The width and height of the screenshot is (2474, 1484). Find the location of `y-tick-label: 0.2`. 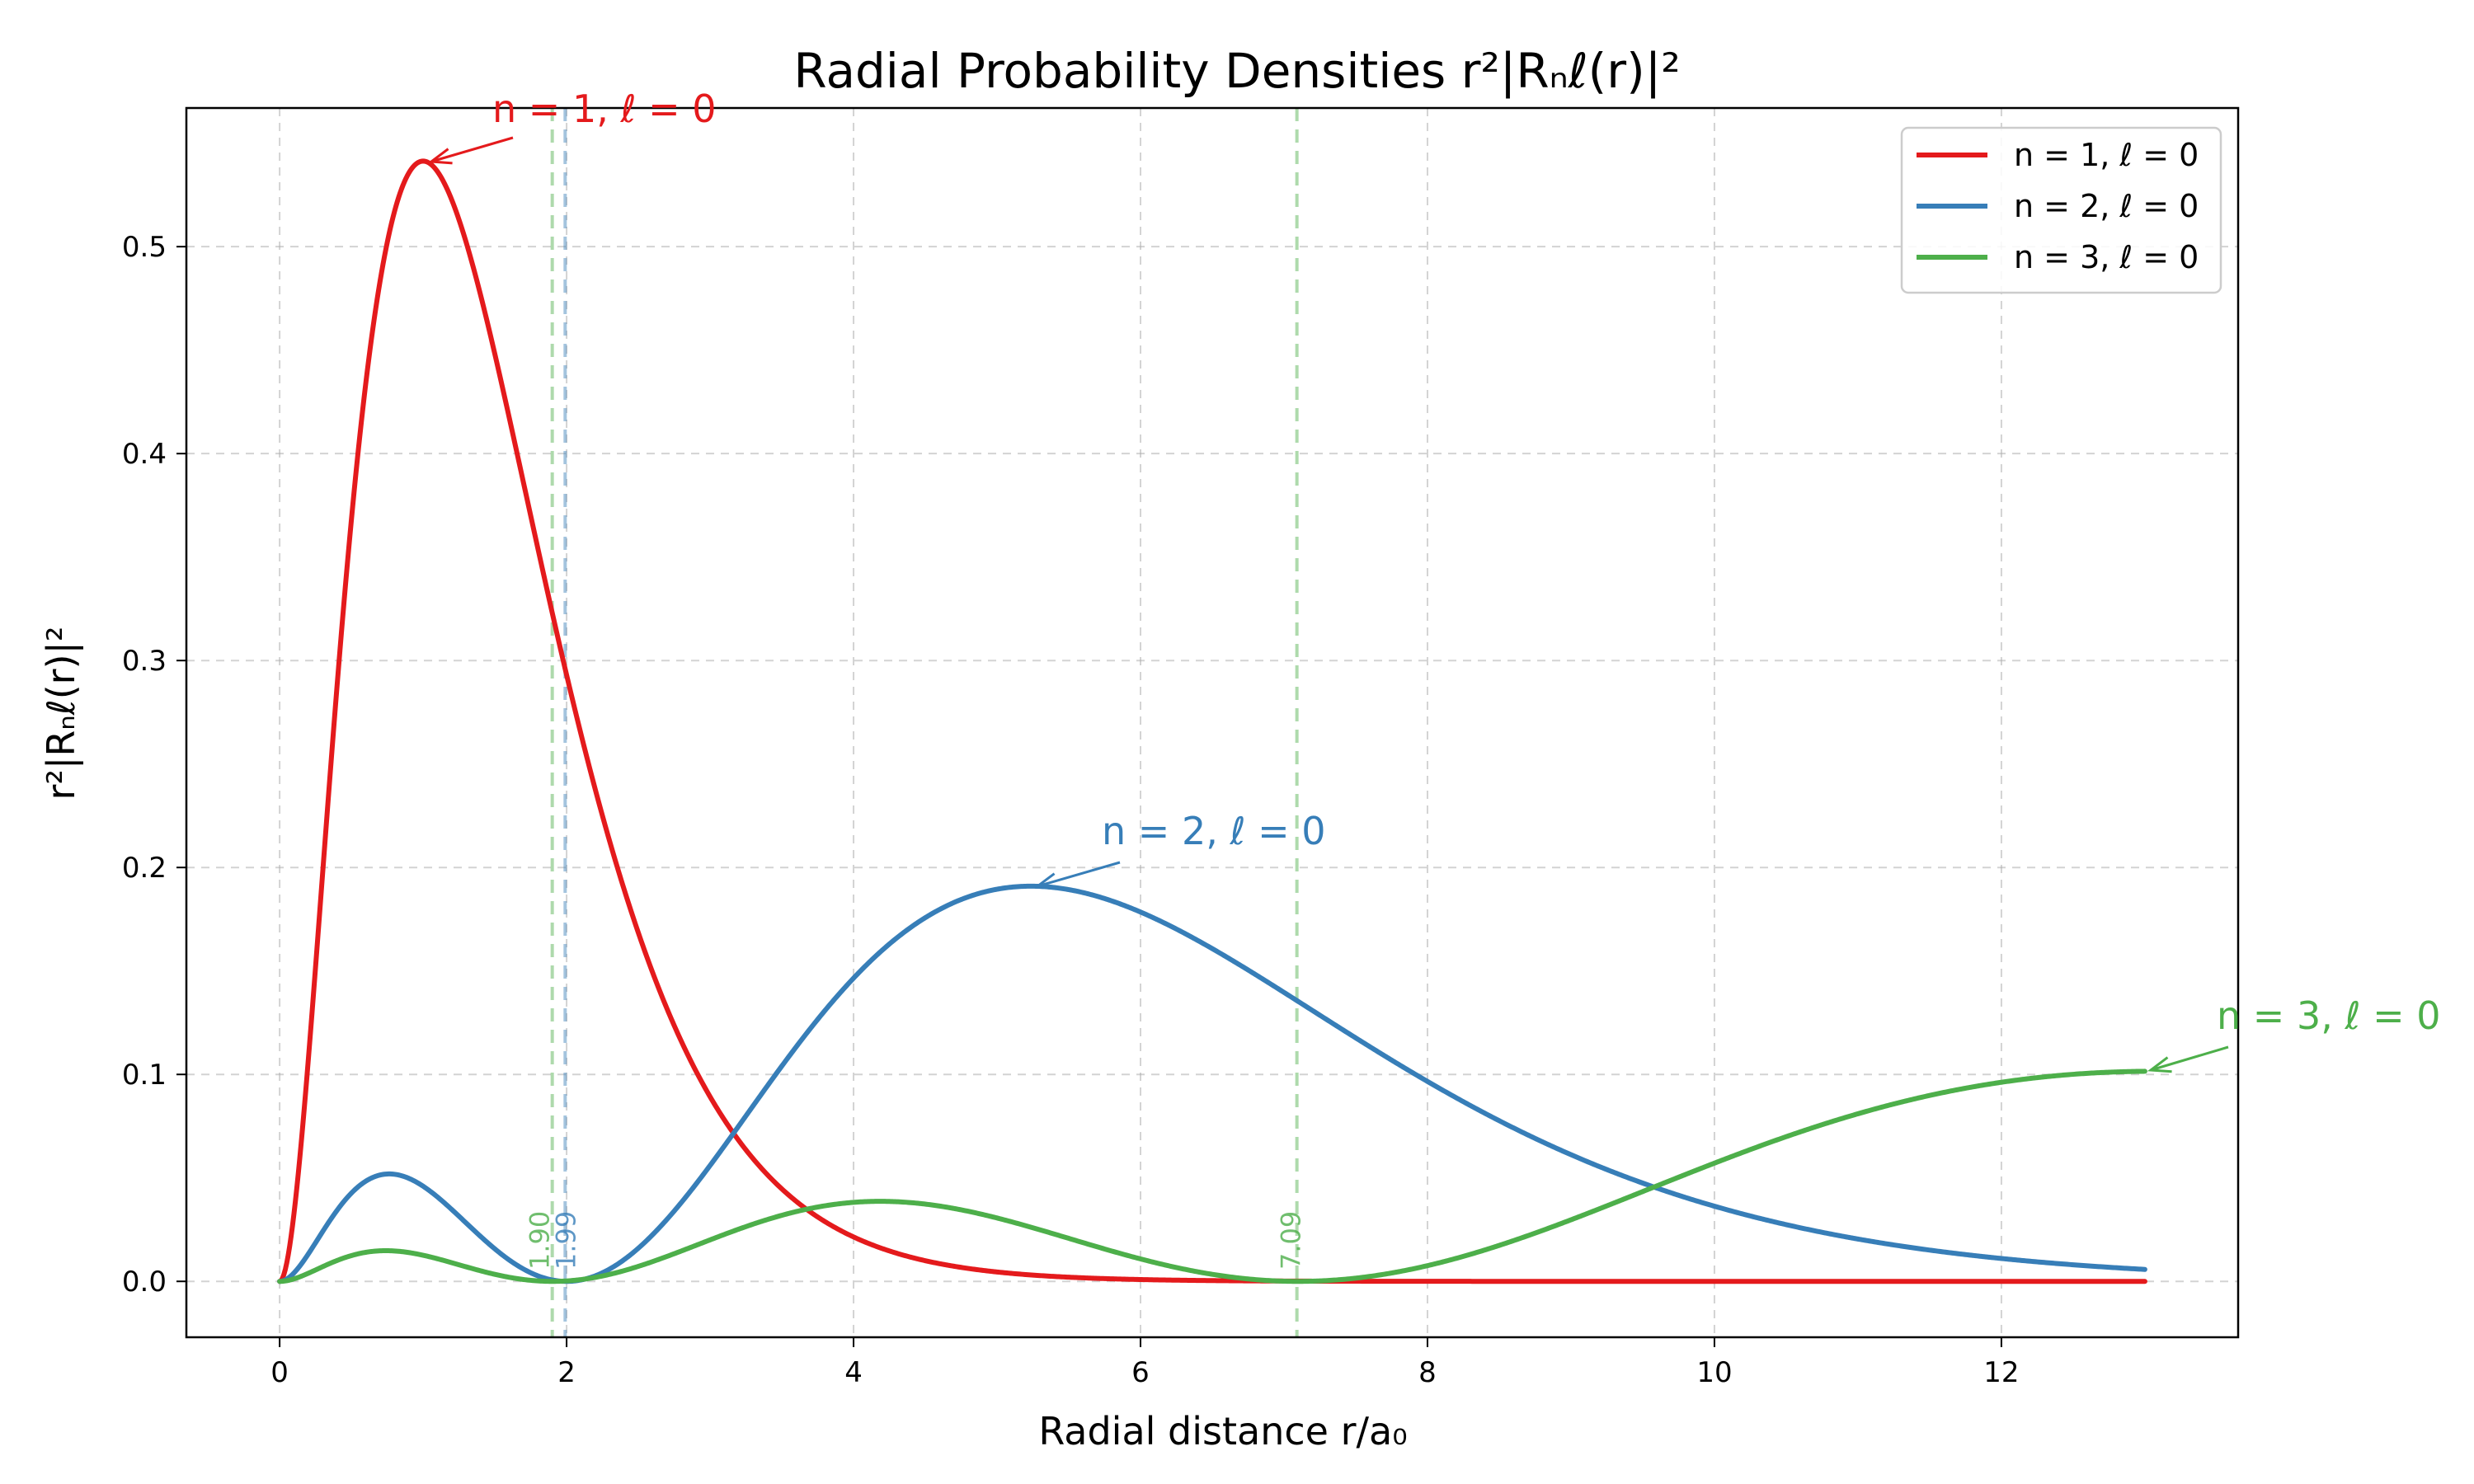

y-tick-label: 0.2 is located at coordinates (144, 868).